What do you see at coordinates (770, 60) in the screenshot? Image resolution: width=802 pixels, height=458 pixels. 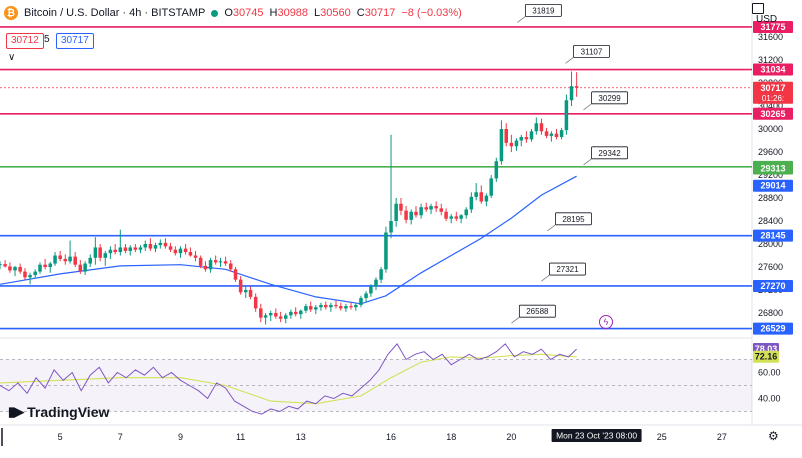 I see `price-tick-label: 31200` at bounding box center [770, 60].